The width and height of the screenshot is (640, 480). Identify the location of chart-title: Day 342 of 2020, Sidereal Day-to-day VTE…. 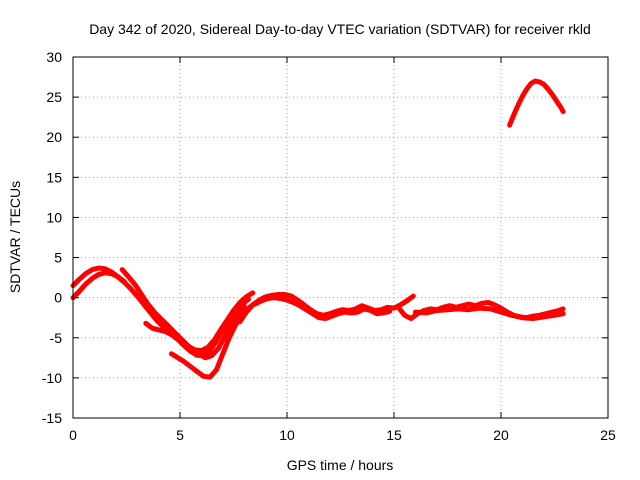
(340, 29).